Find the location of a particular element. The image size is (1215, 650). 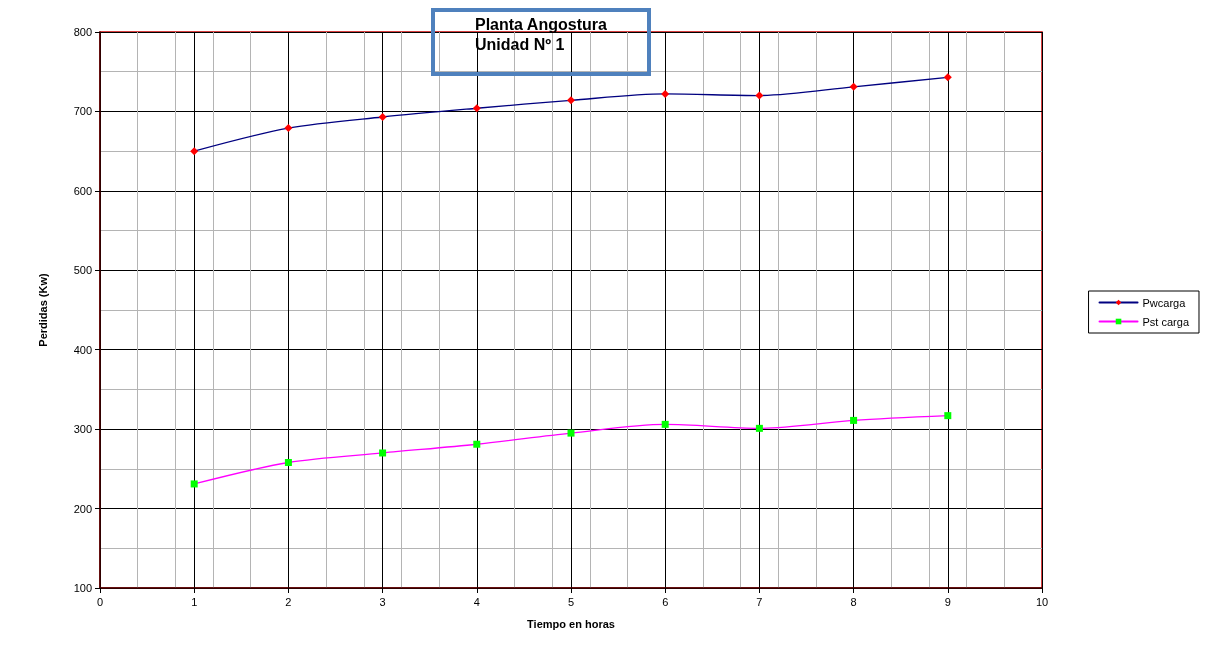

x-tick-label: 6 is located at coordinates (665, 601).